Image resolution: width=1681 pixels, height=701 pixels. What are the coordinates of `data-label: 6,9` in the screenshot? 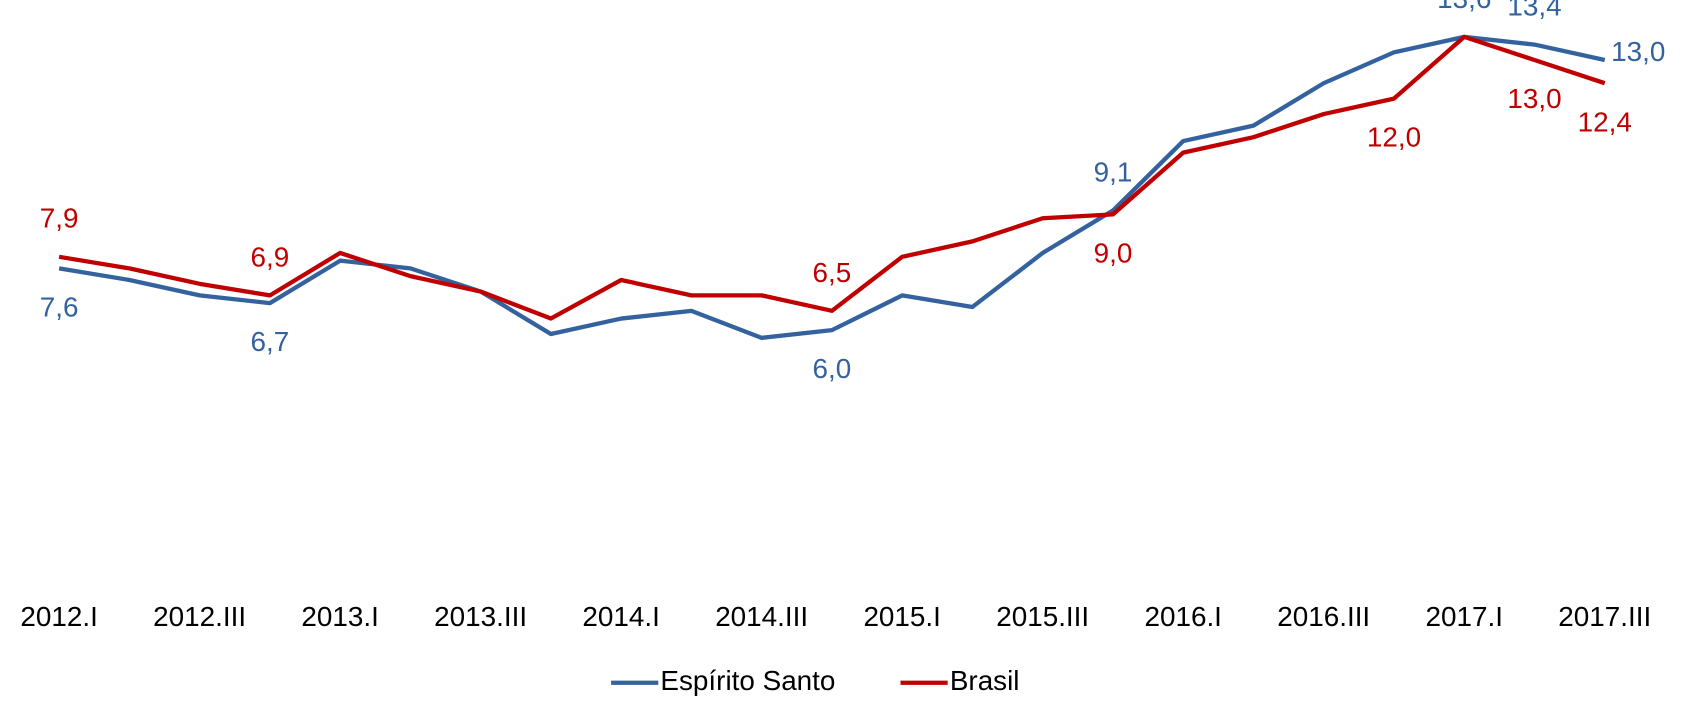 It's located at (270, 256).